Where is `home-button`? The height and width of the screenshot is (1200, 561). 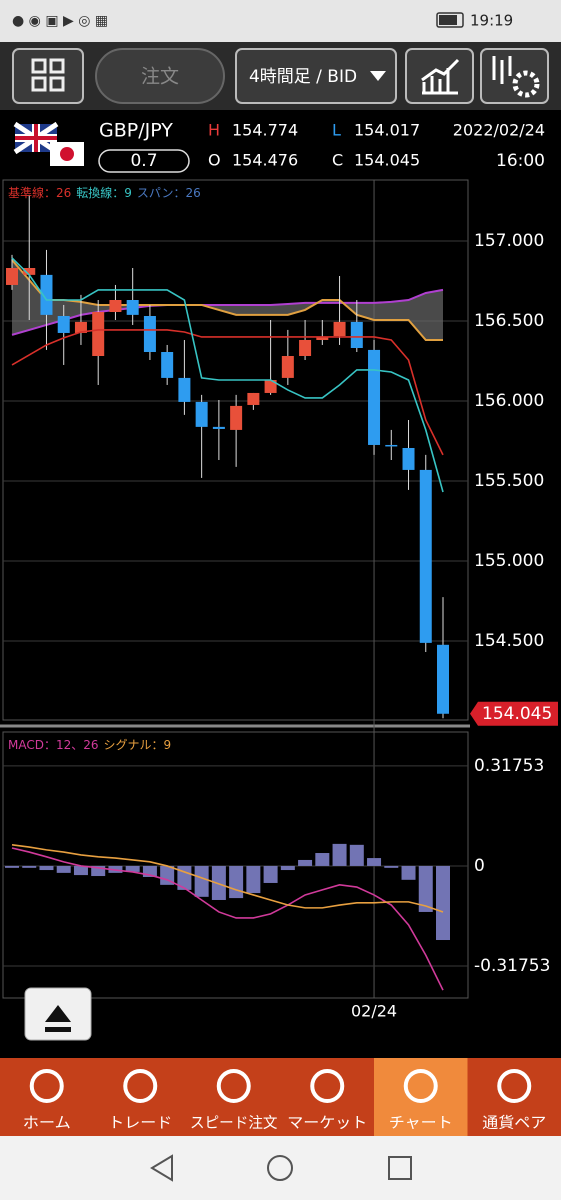
home-button is located at coordinates (280, 1168).